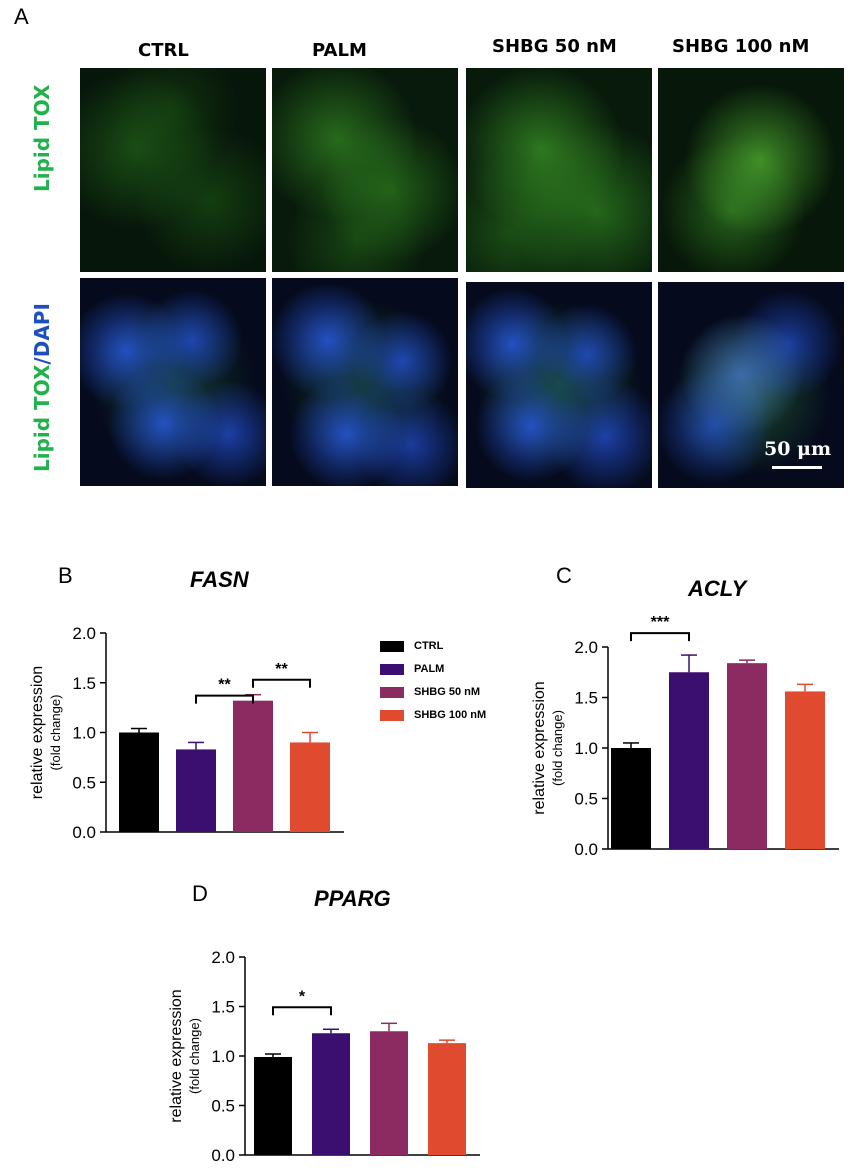  What do you see at coordinates (717, 588) in the screenshot?
I see `chart-title-acly: ACLY` at bounding box center [717, 588].